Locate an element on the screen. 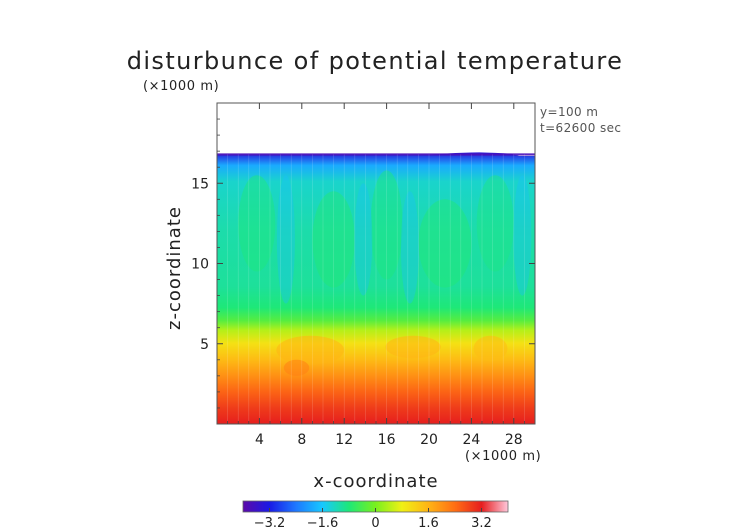 The height and width of the screenshot is (532, 752). x-unit-label: (×1000 m) is located at coordinates (503, 456).